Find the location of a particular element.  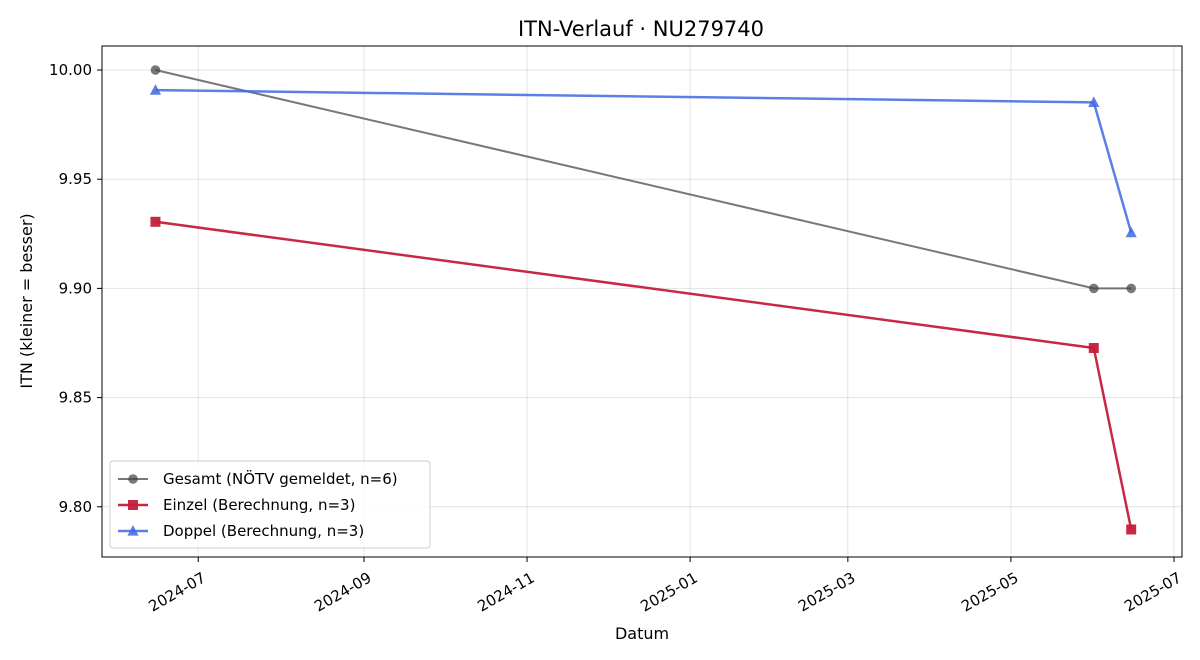

legend-item: Doppel (Berechnung, n=3) is located at coordinates (241, 531).